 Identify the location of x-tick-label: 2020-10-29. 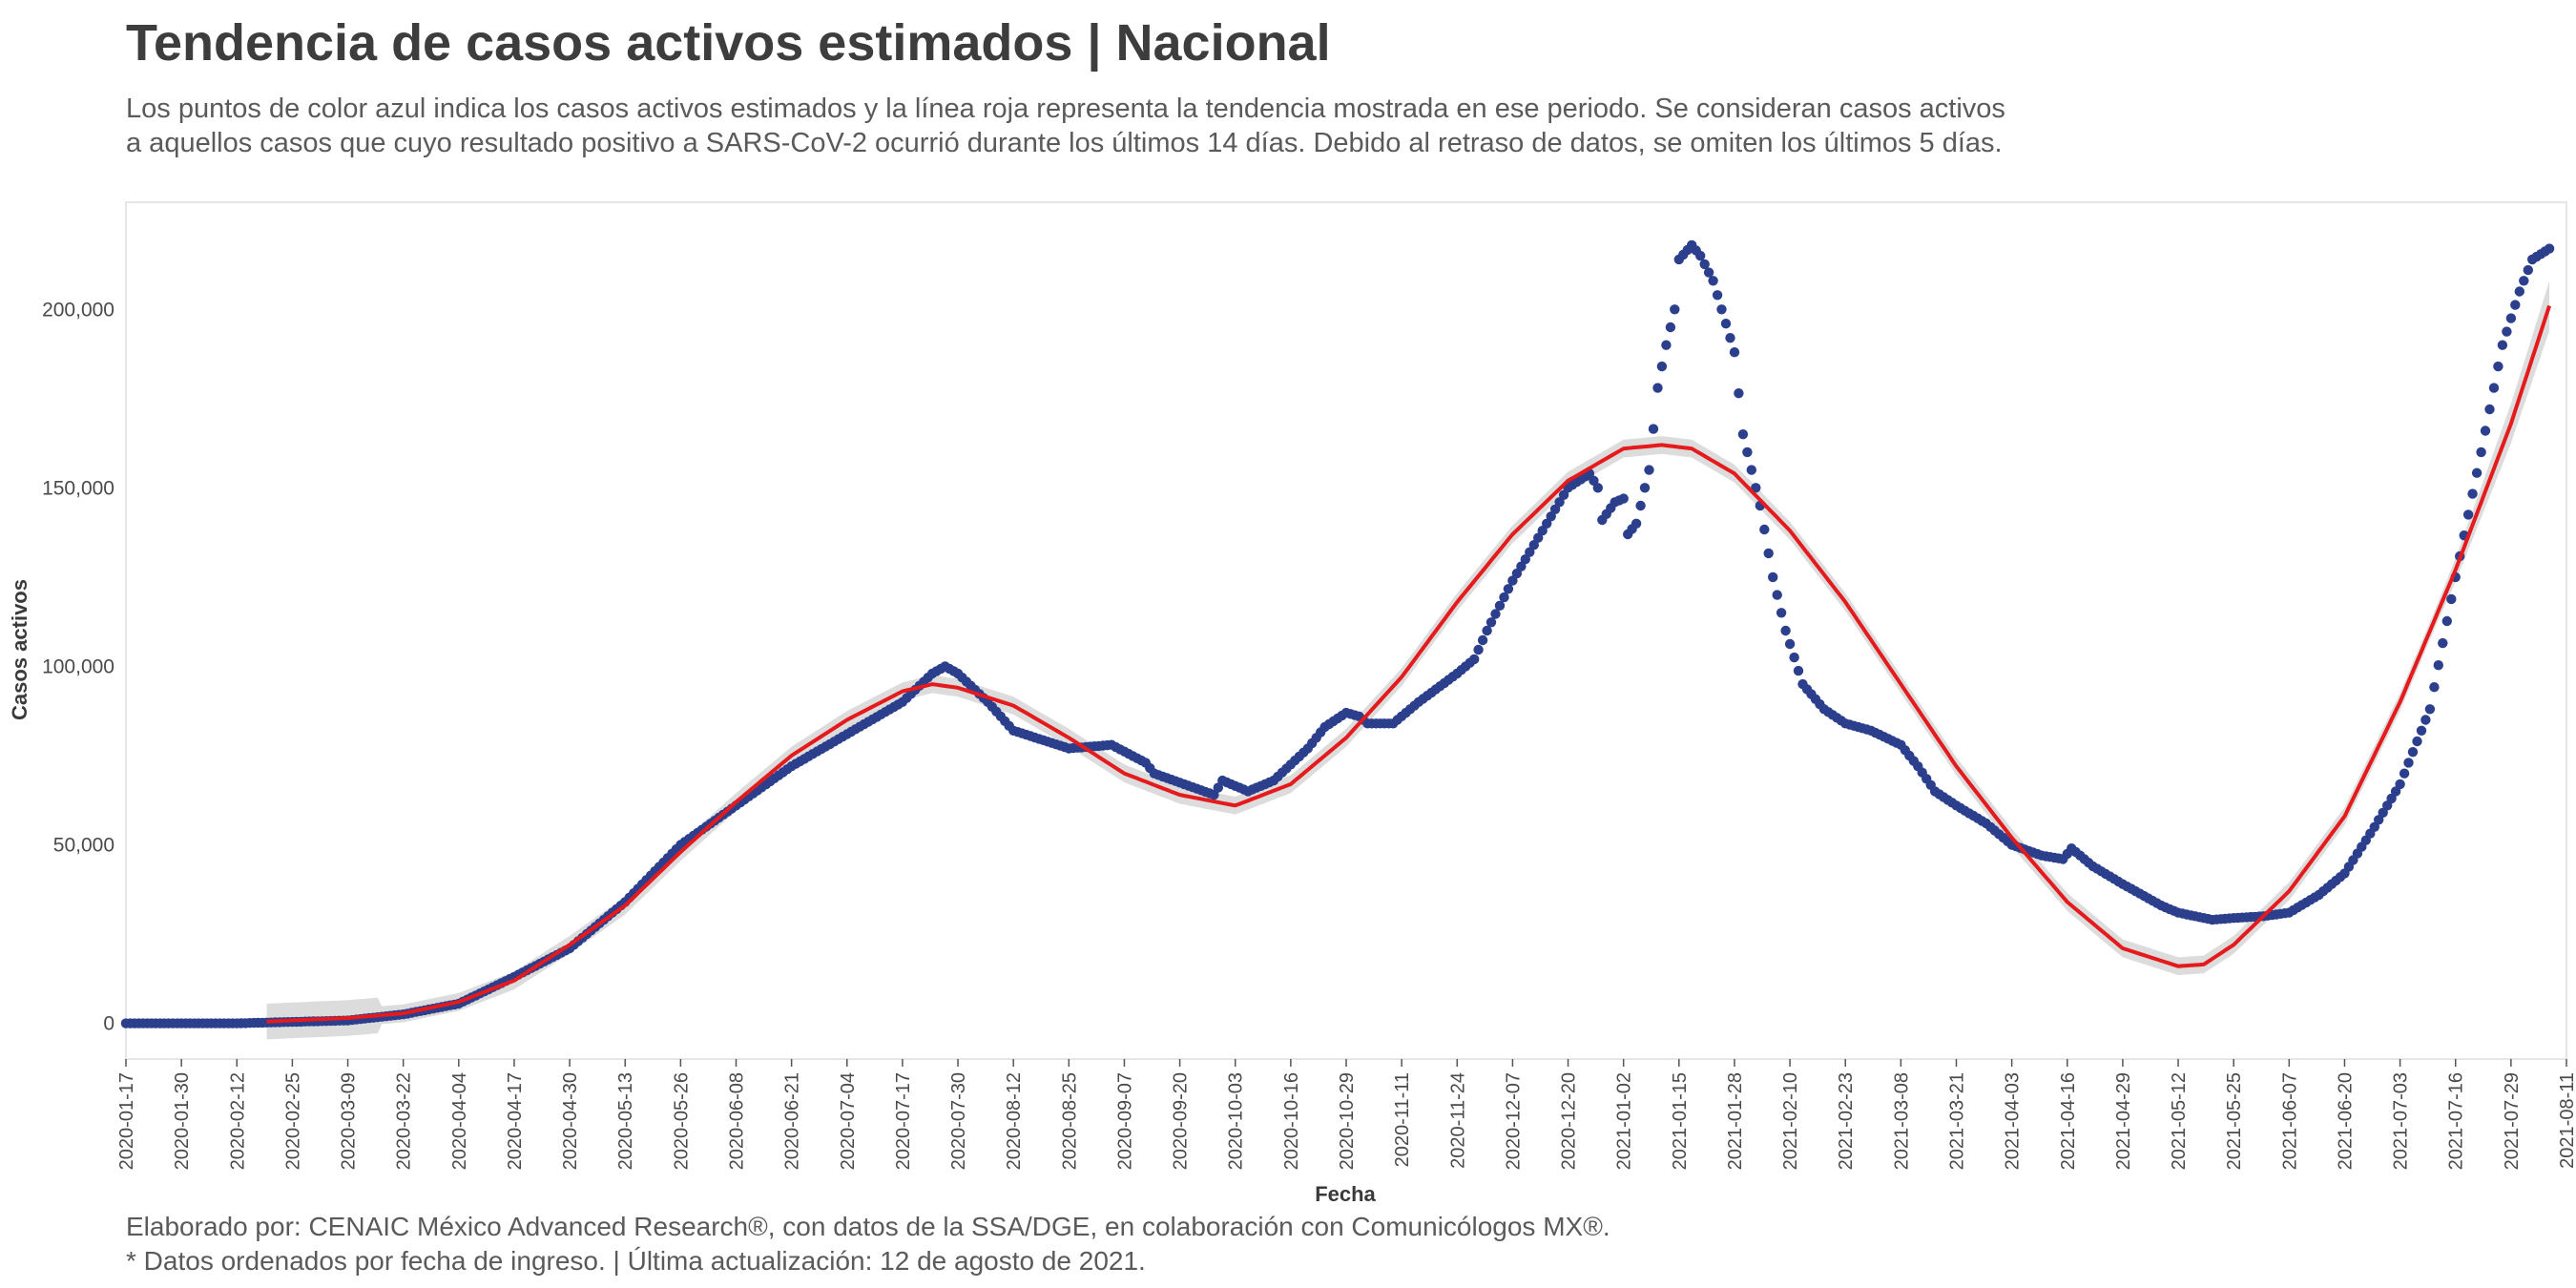
(1347, 1121).